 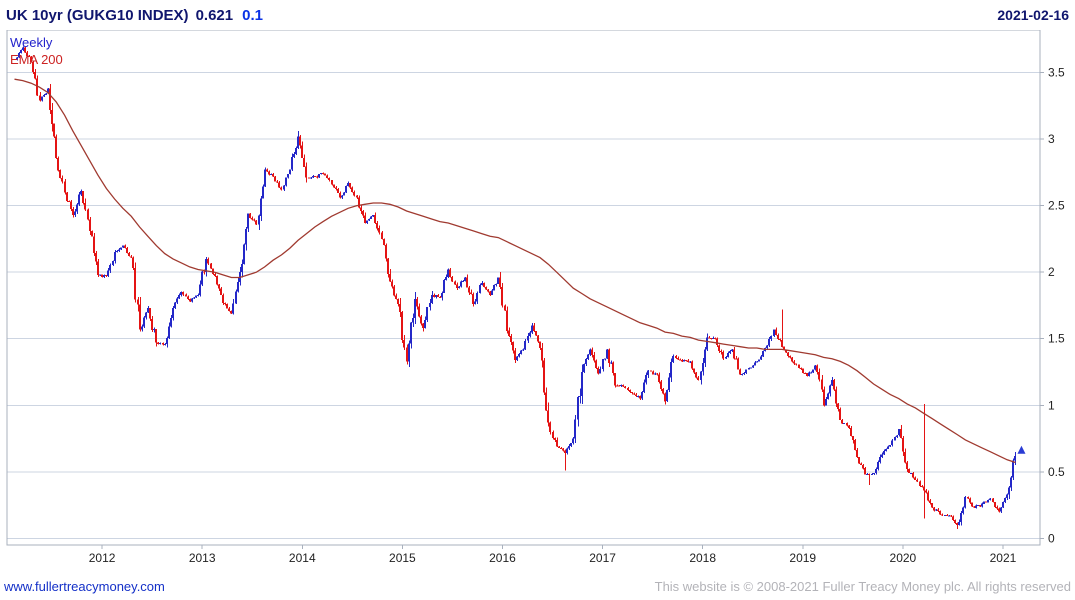 What do you see at coordinates (214, 15) in the screenshot?
I see `last-price: 0.621` at bounding box center [214, 15].